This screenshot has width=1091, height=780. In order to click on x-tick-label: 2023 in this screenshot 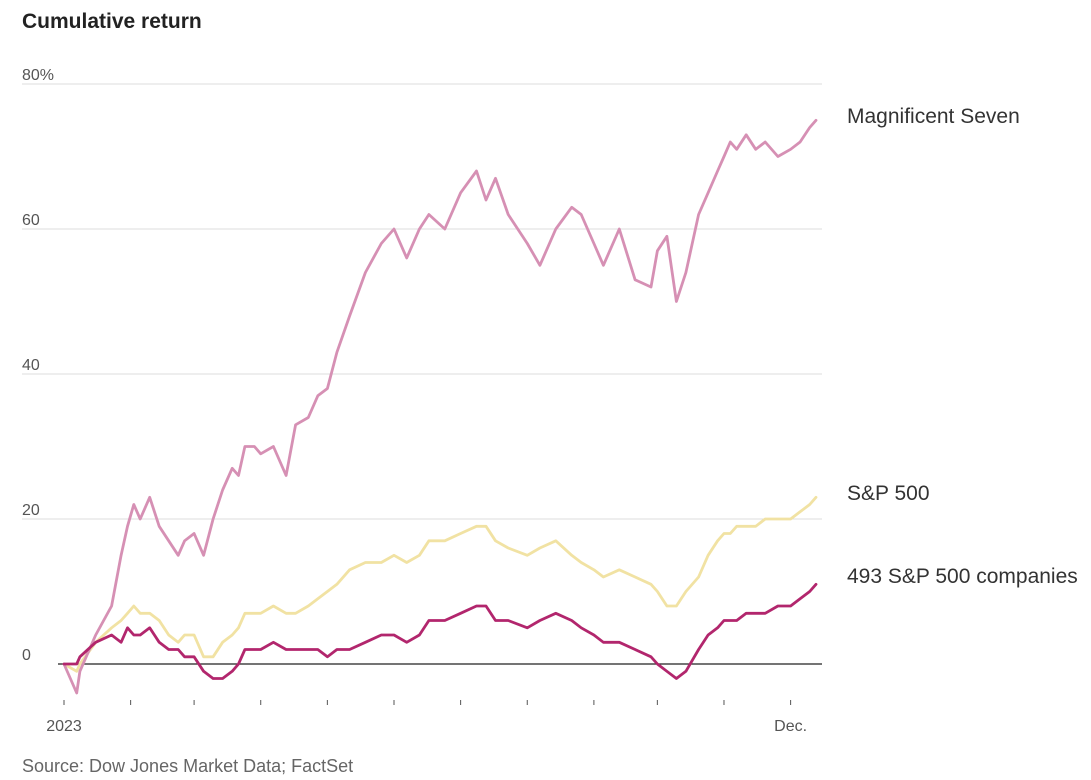, I will do `click(64, 726)`.